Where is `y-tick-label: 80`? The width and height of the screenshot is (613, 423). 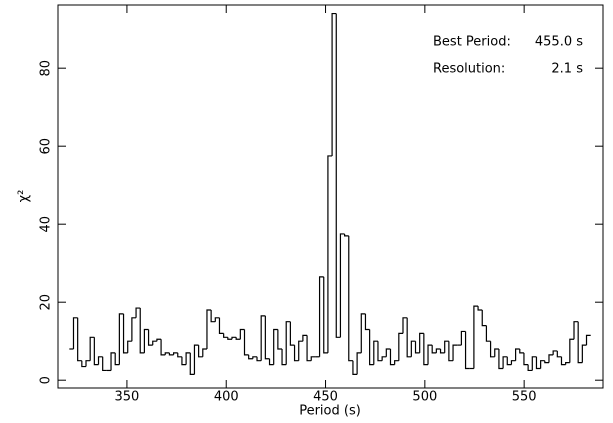 y-tick-label: 80 is located at coordinates (46, 68).